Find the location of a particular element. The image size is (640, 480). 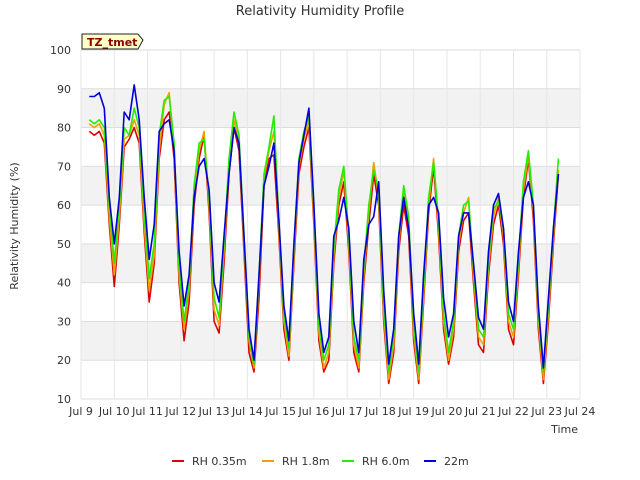

x-tick-label: Jul 13 is located at coordinates (214, 411).